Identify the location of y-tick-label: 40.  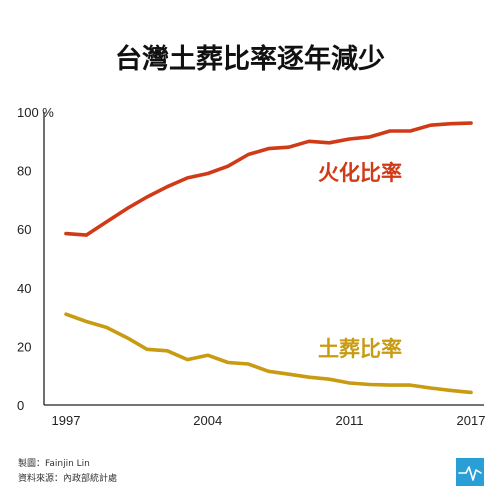
(24, 288).